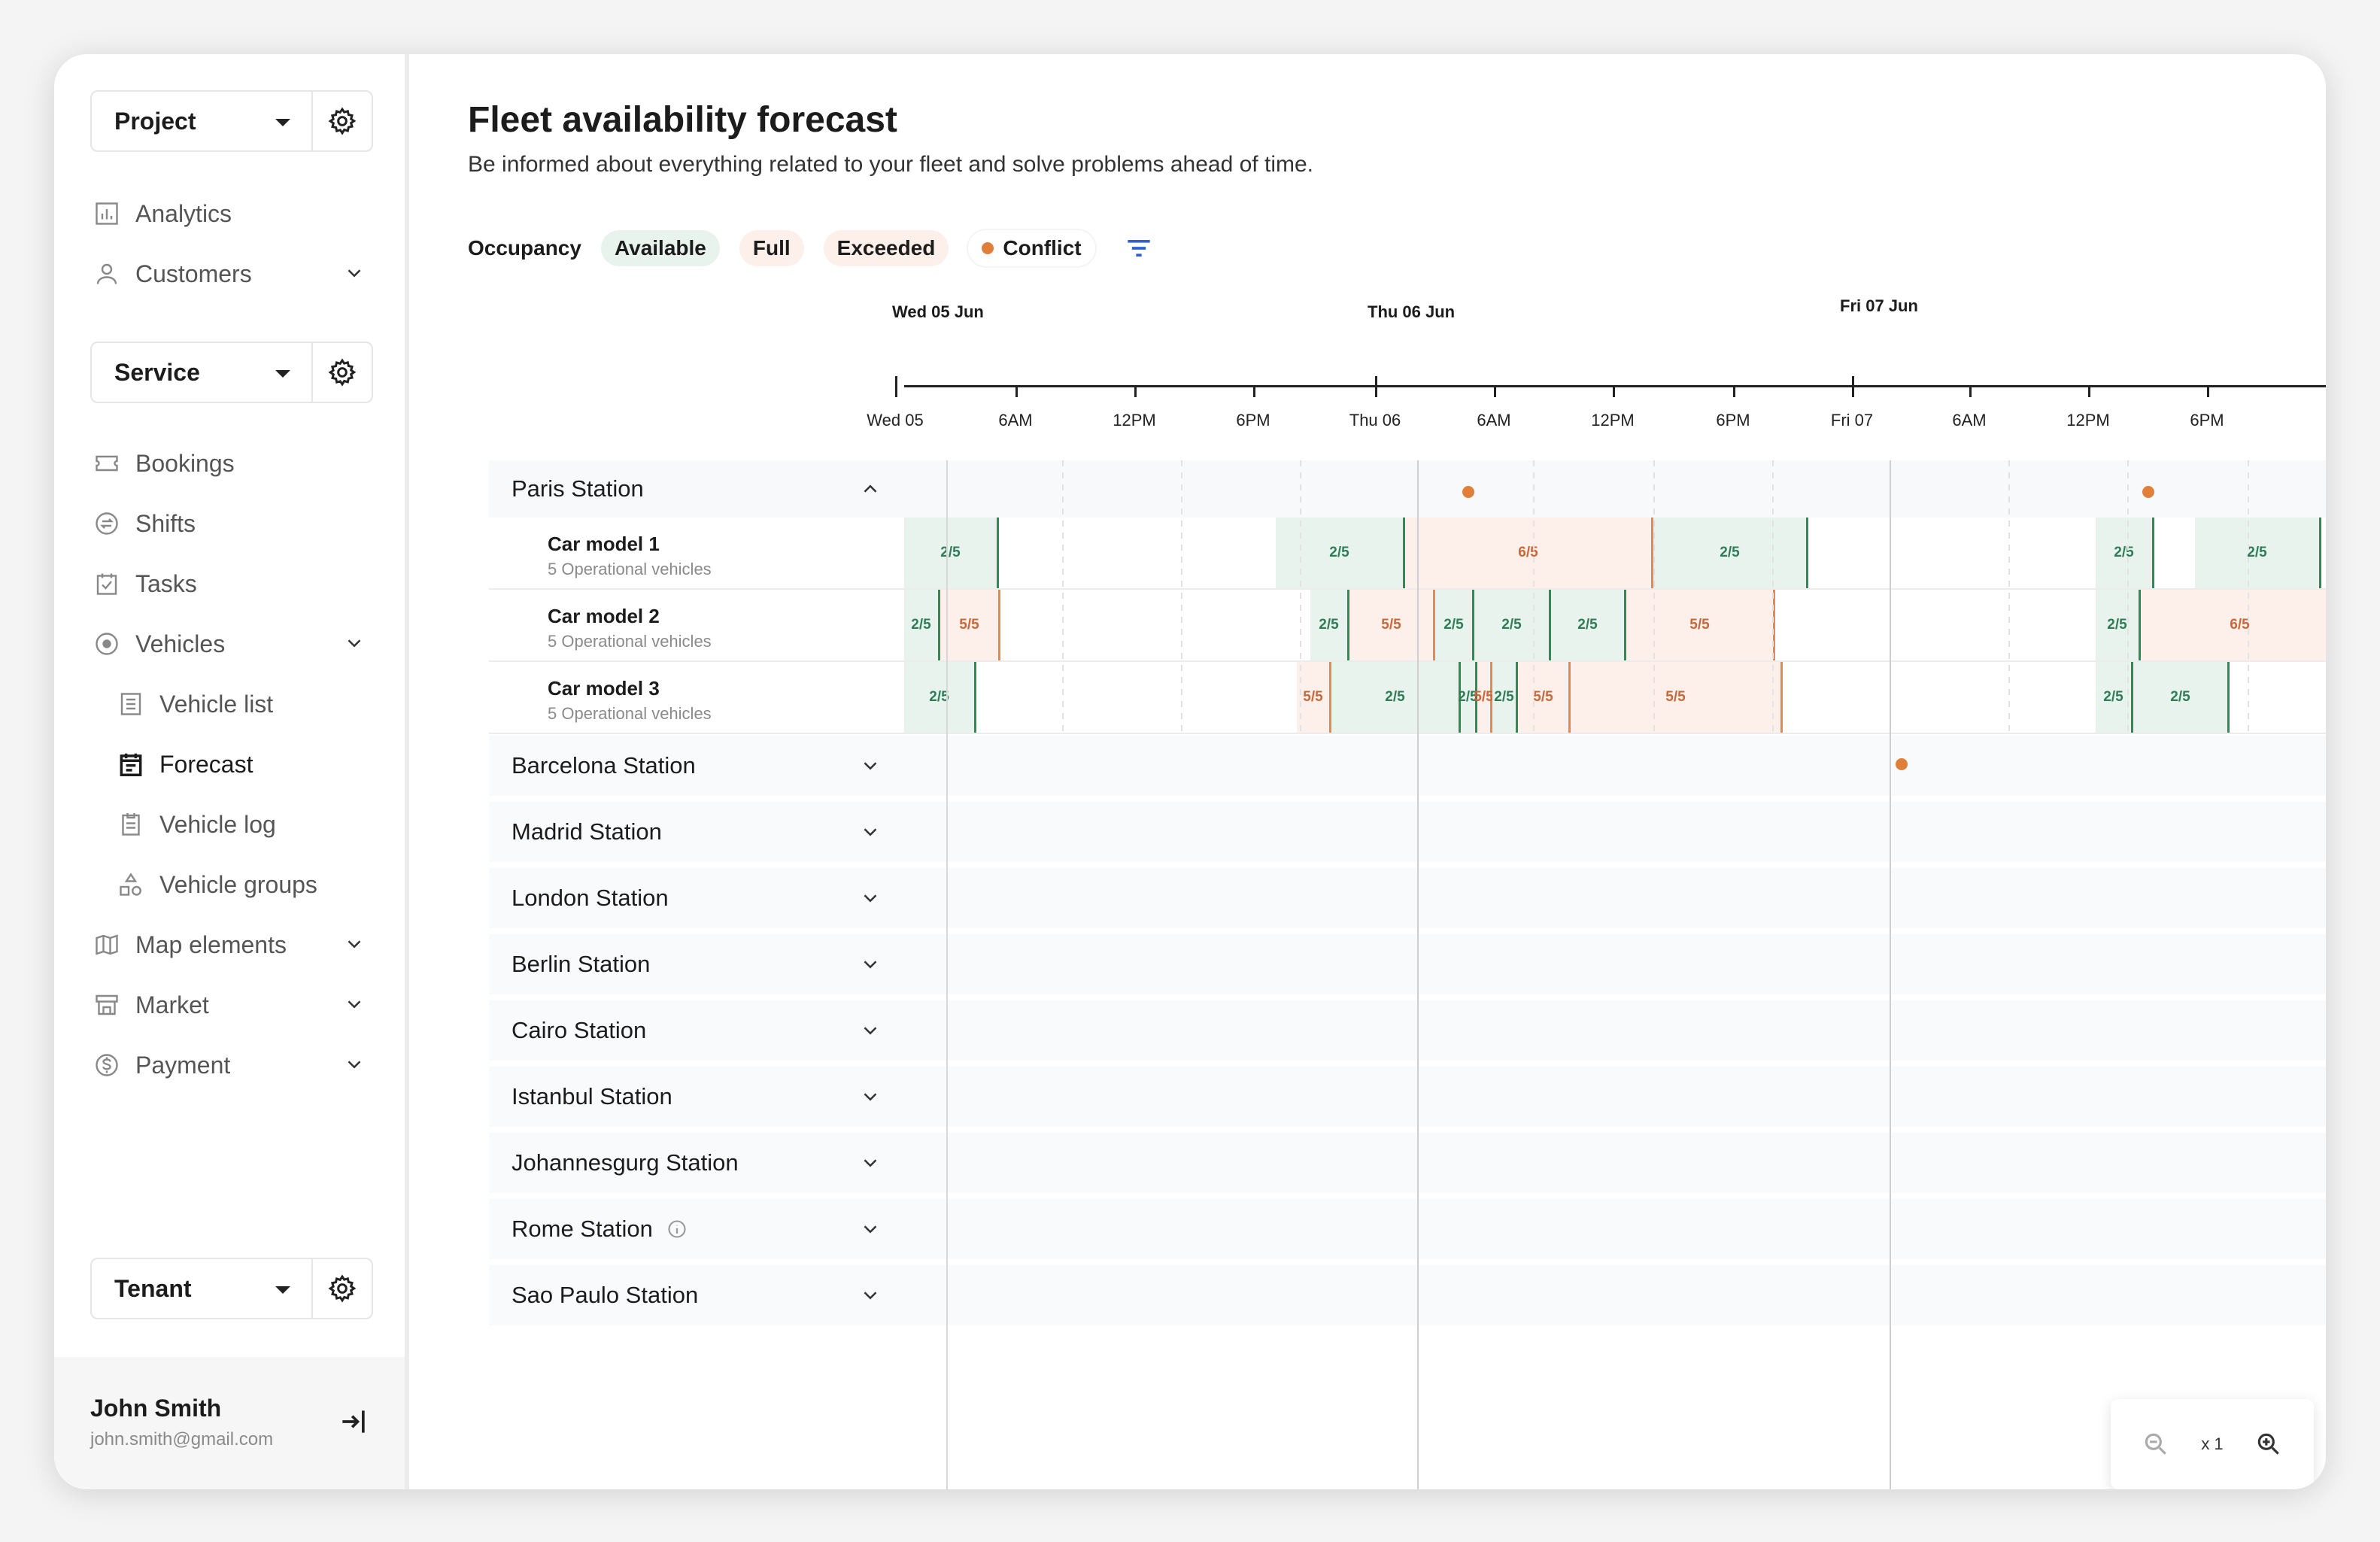  I want to click on station-row: Sao Paulo Station, so click(699, 1295).